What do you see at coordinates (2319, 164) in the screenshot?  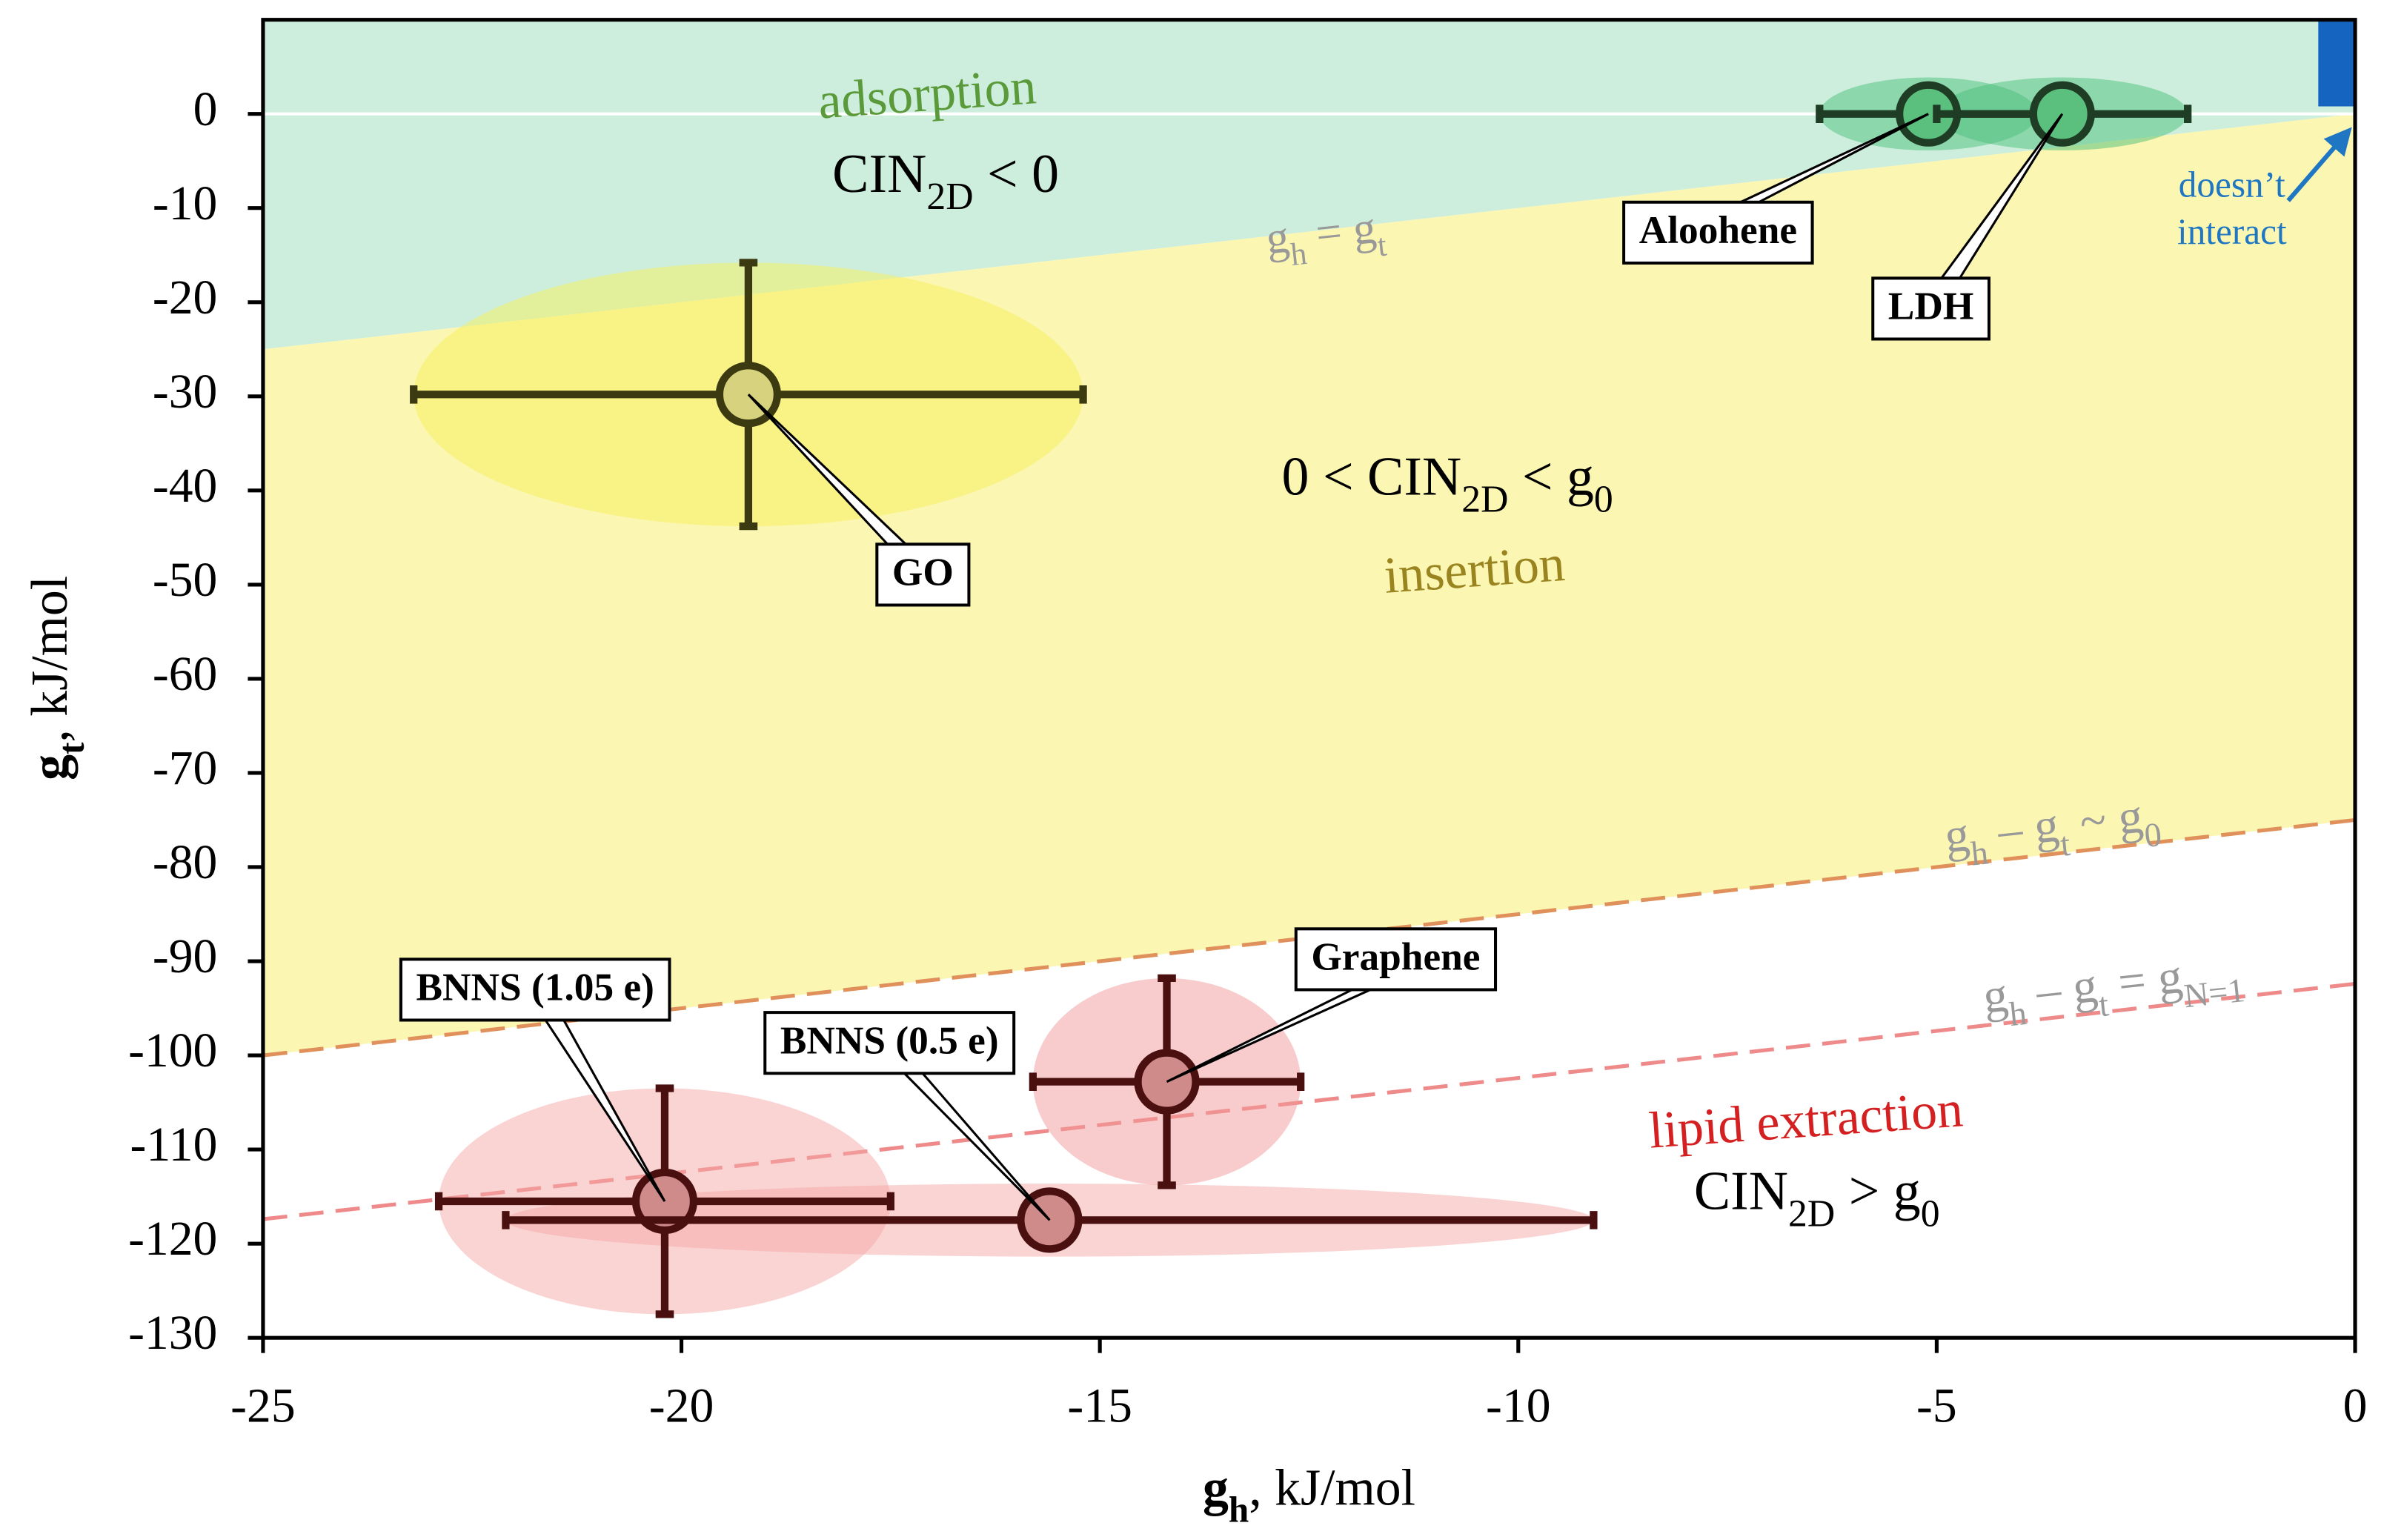 I see `annotation-arrow` at bounding box center [2319, 164].